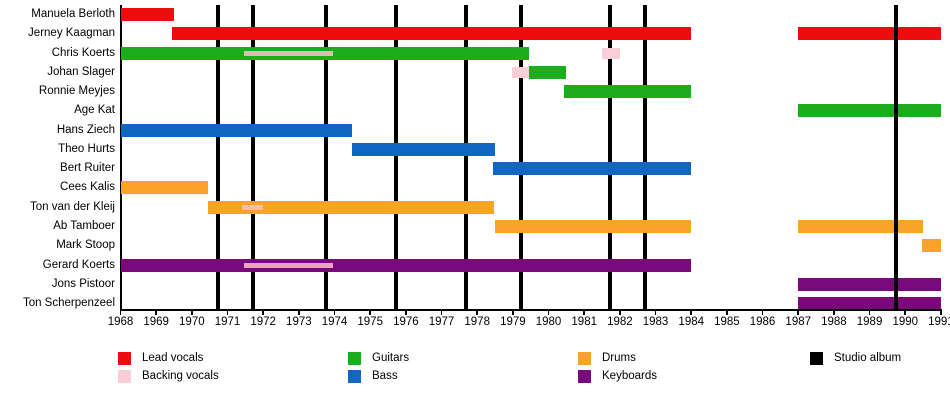  I want to click on x-axis-year-label: 1972, so click(263, 322).